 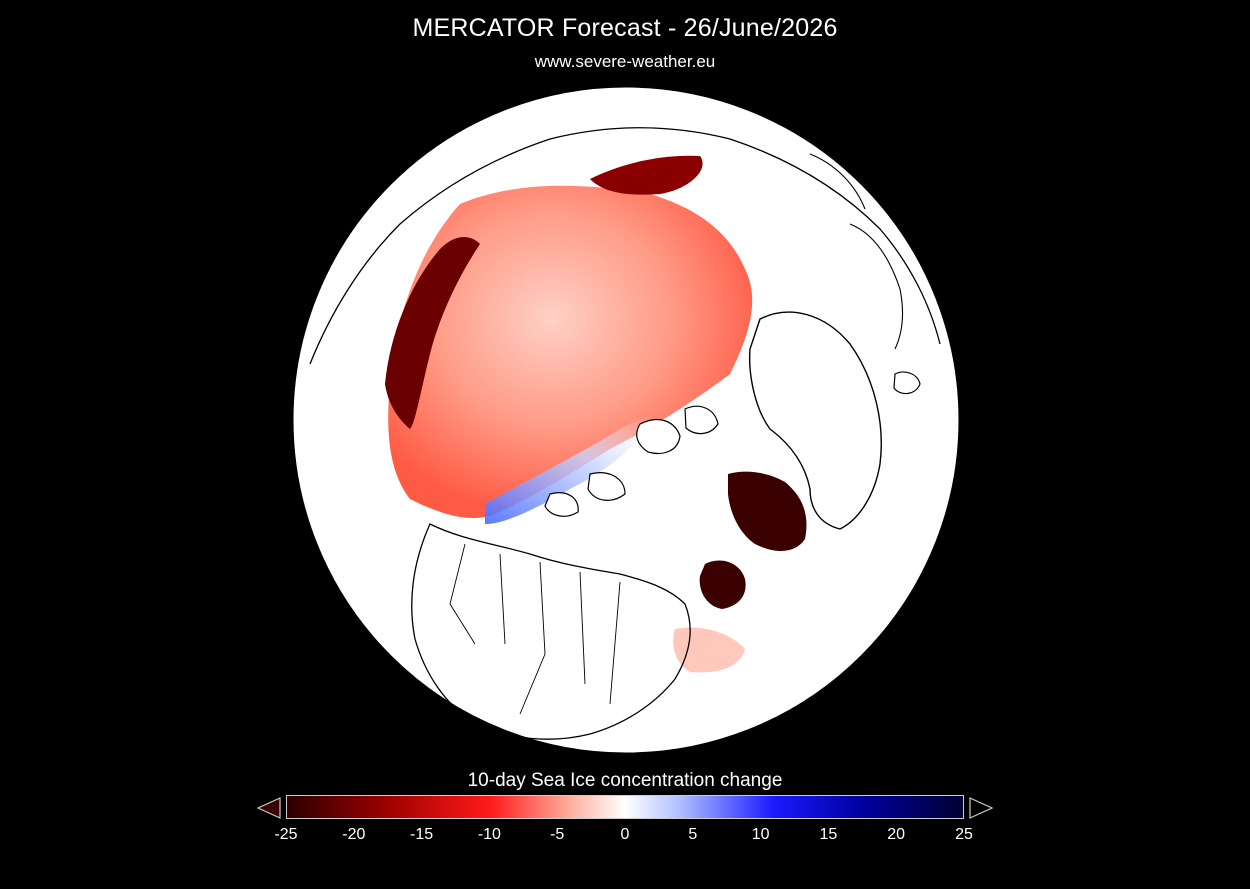 What do you see at coordinates (896, 834) in the screenshot?
I see `colorbar-tick-label: 20` at bounding box center [896, 834].